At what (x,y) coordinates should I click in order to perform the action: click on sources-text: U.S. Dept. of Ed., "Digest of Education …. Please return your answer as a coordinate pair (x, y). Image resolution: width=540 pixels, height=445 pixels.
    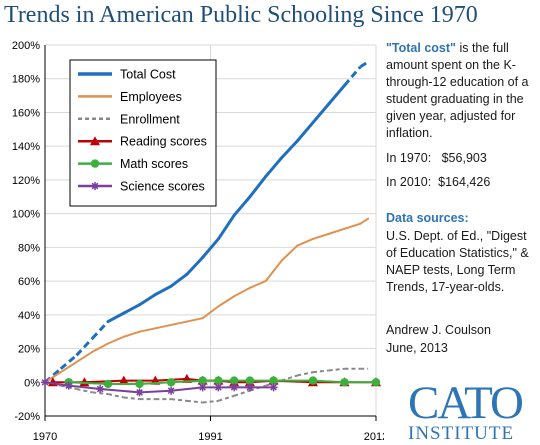
    Looking at the image, I should click on (457, 261).